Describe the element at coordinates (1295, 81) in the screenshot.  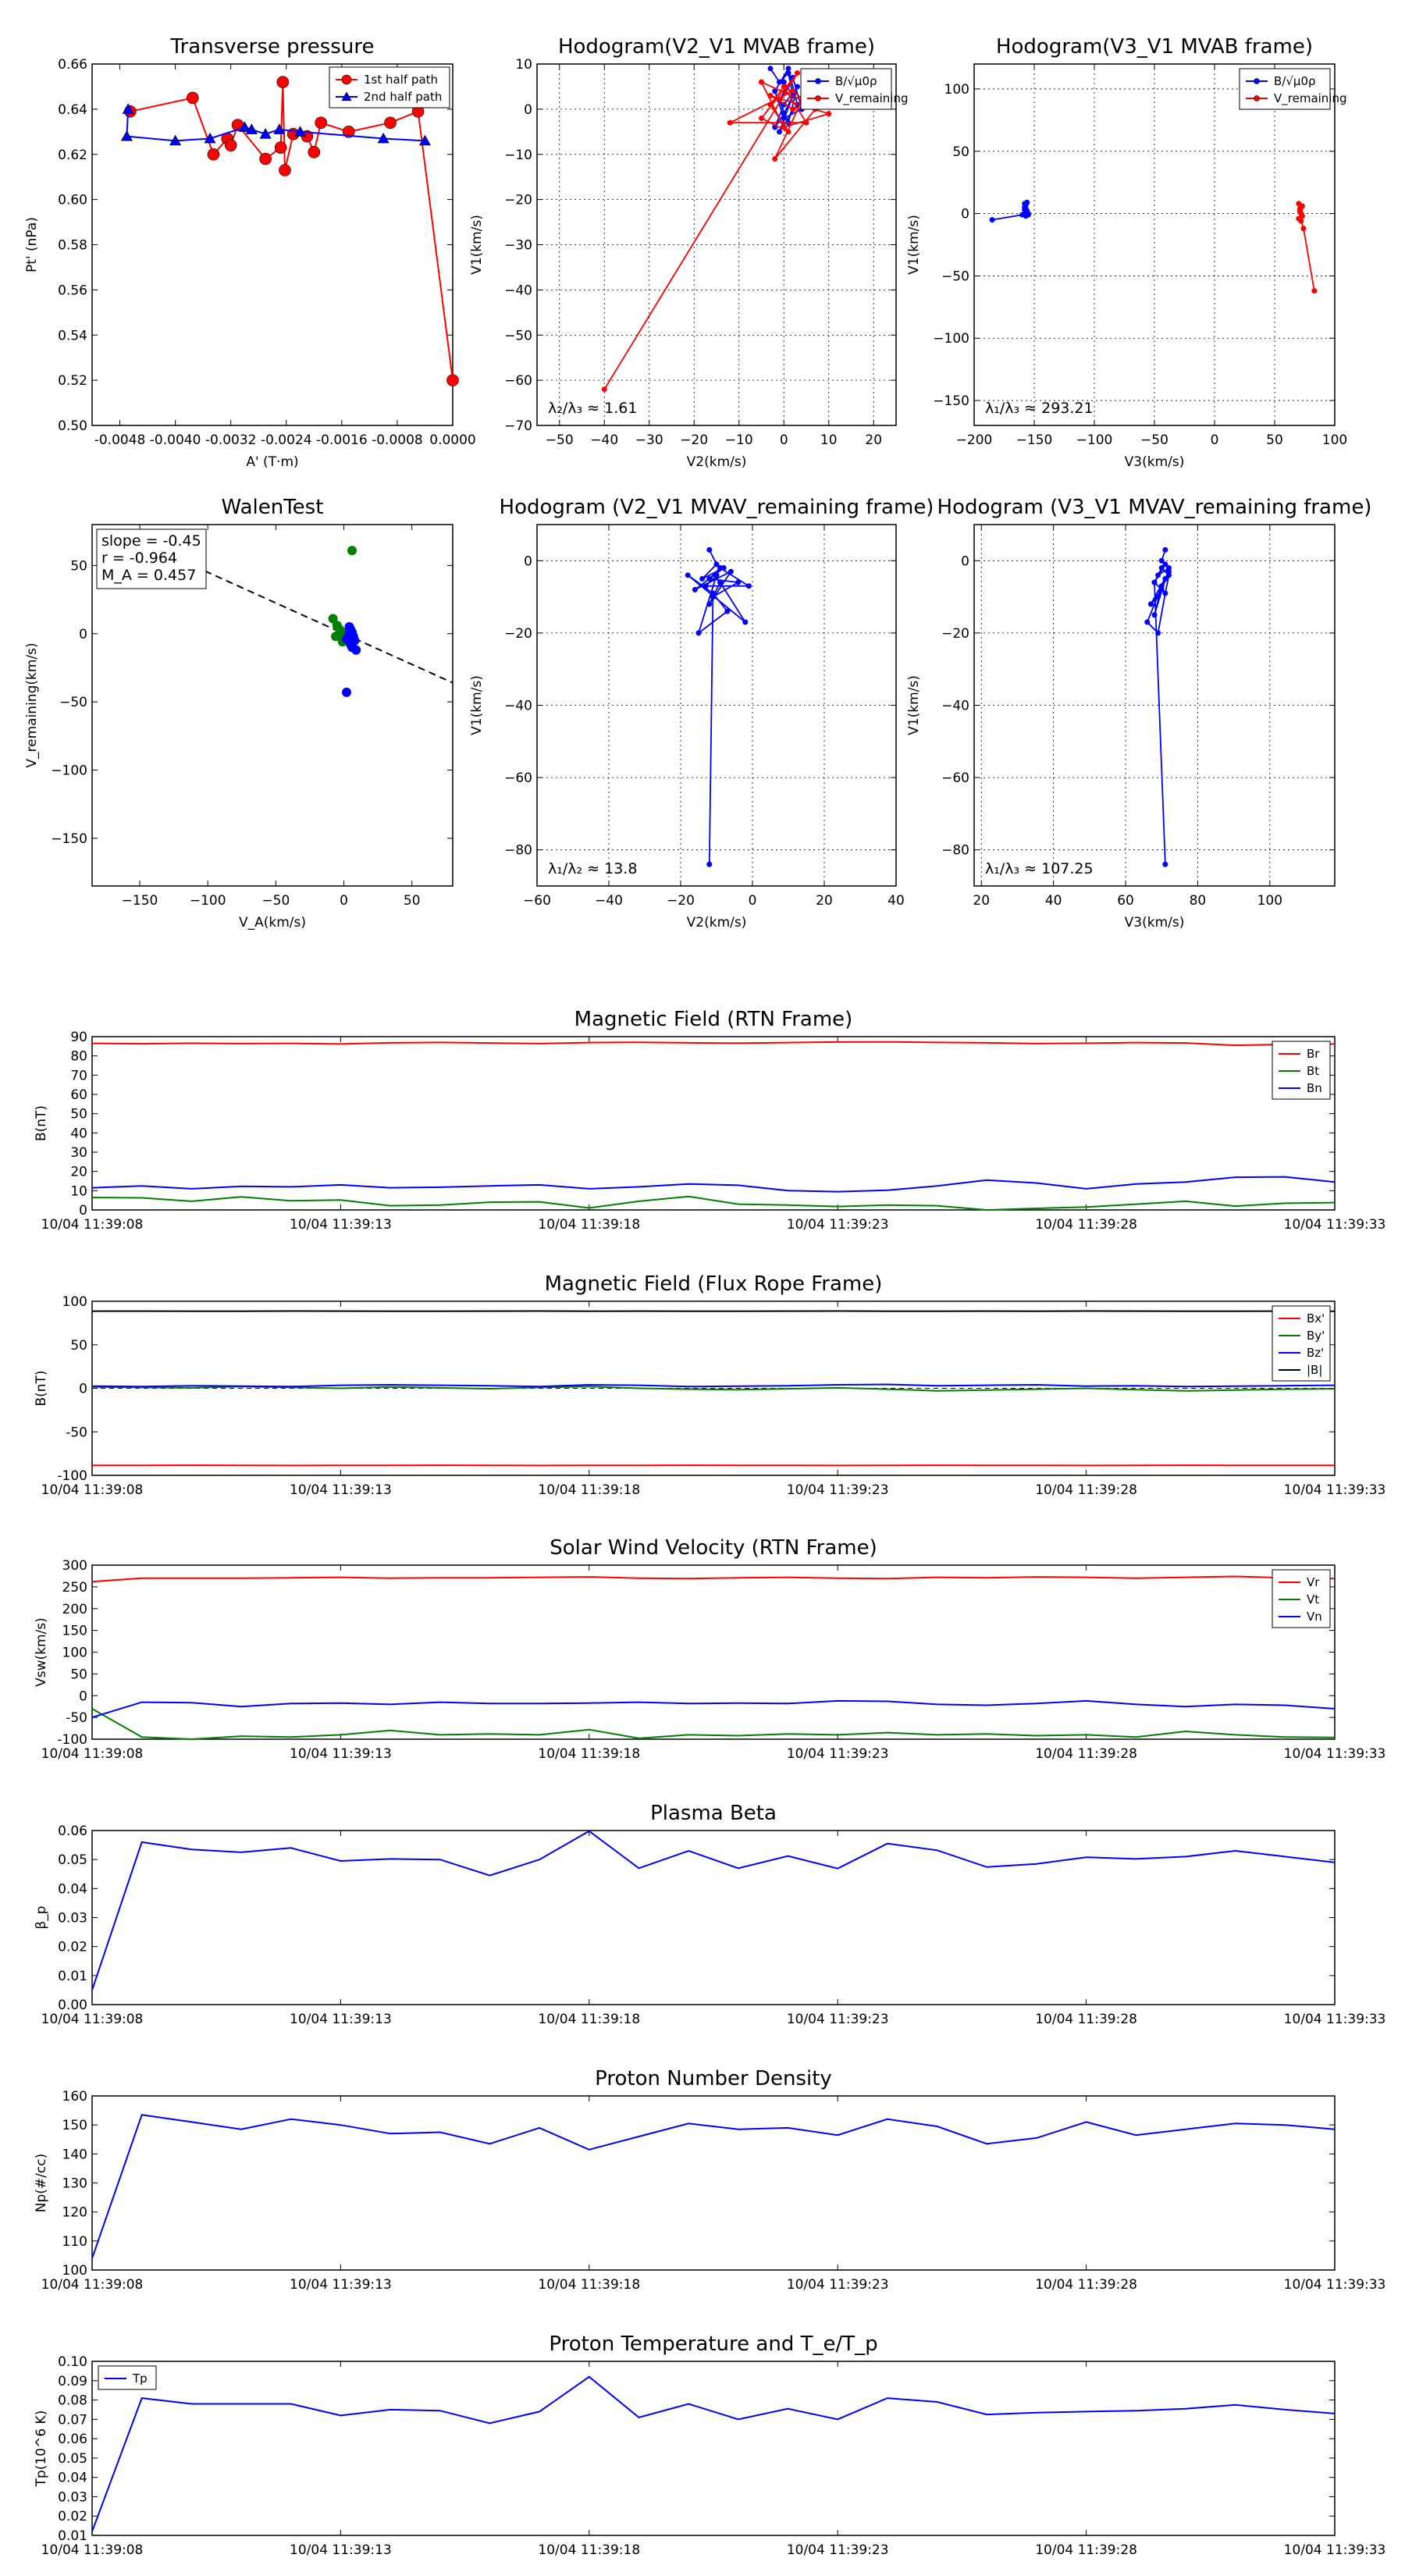
I see `legend-entry: B/√μ0ρ` at that location.